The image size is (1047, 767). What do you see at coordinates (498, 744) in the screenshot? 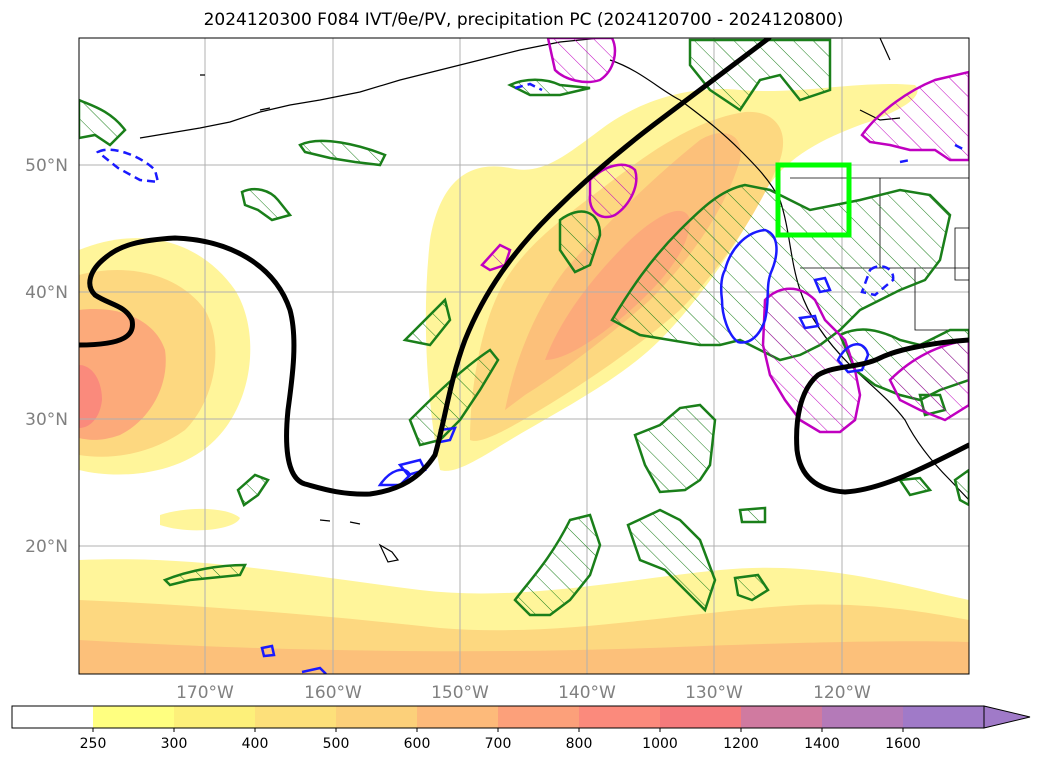
I see `colorbar-tick-label: 700` at bounding box center [498, 744].